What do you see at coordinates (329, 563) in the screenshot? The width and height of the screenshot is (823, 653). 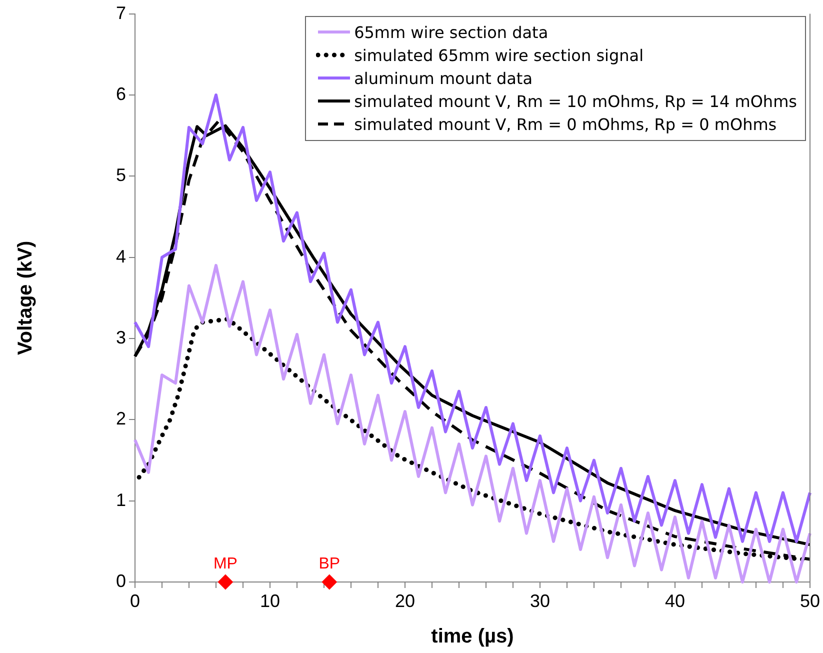 I see `annotation: BP` at bounding box center [329, 563].